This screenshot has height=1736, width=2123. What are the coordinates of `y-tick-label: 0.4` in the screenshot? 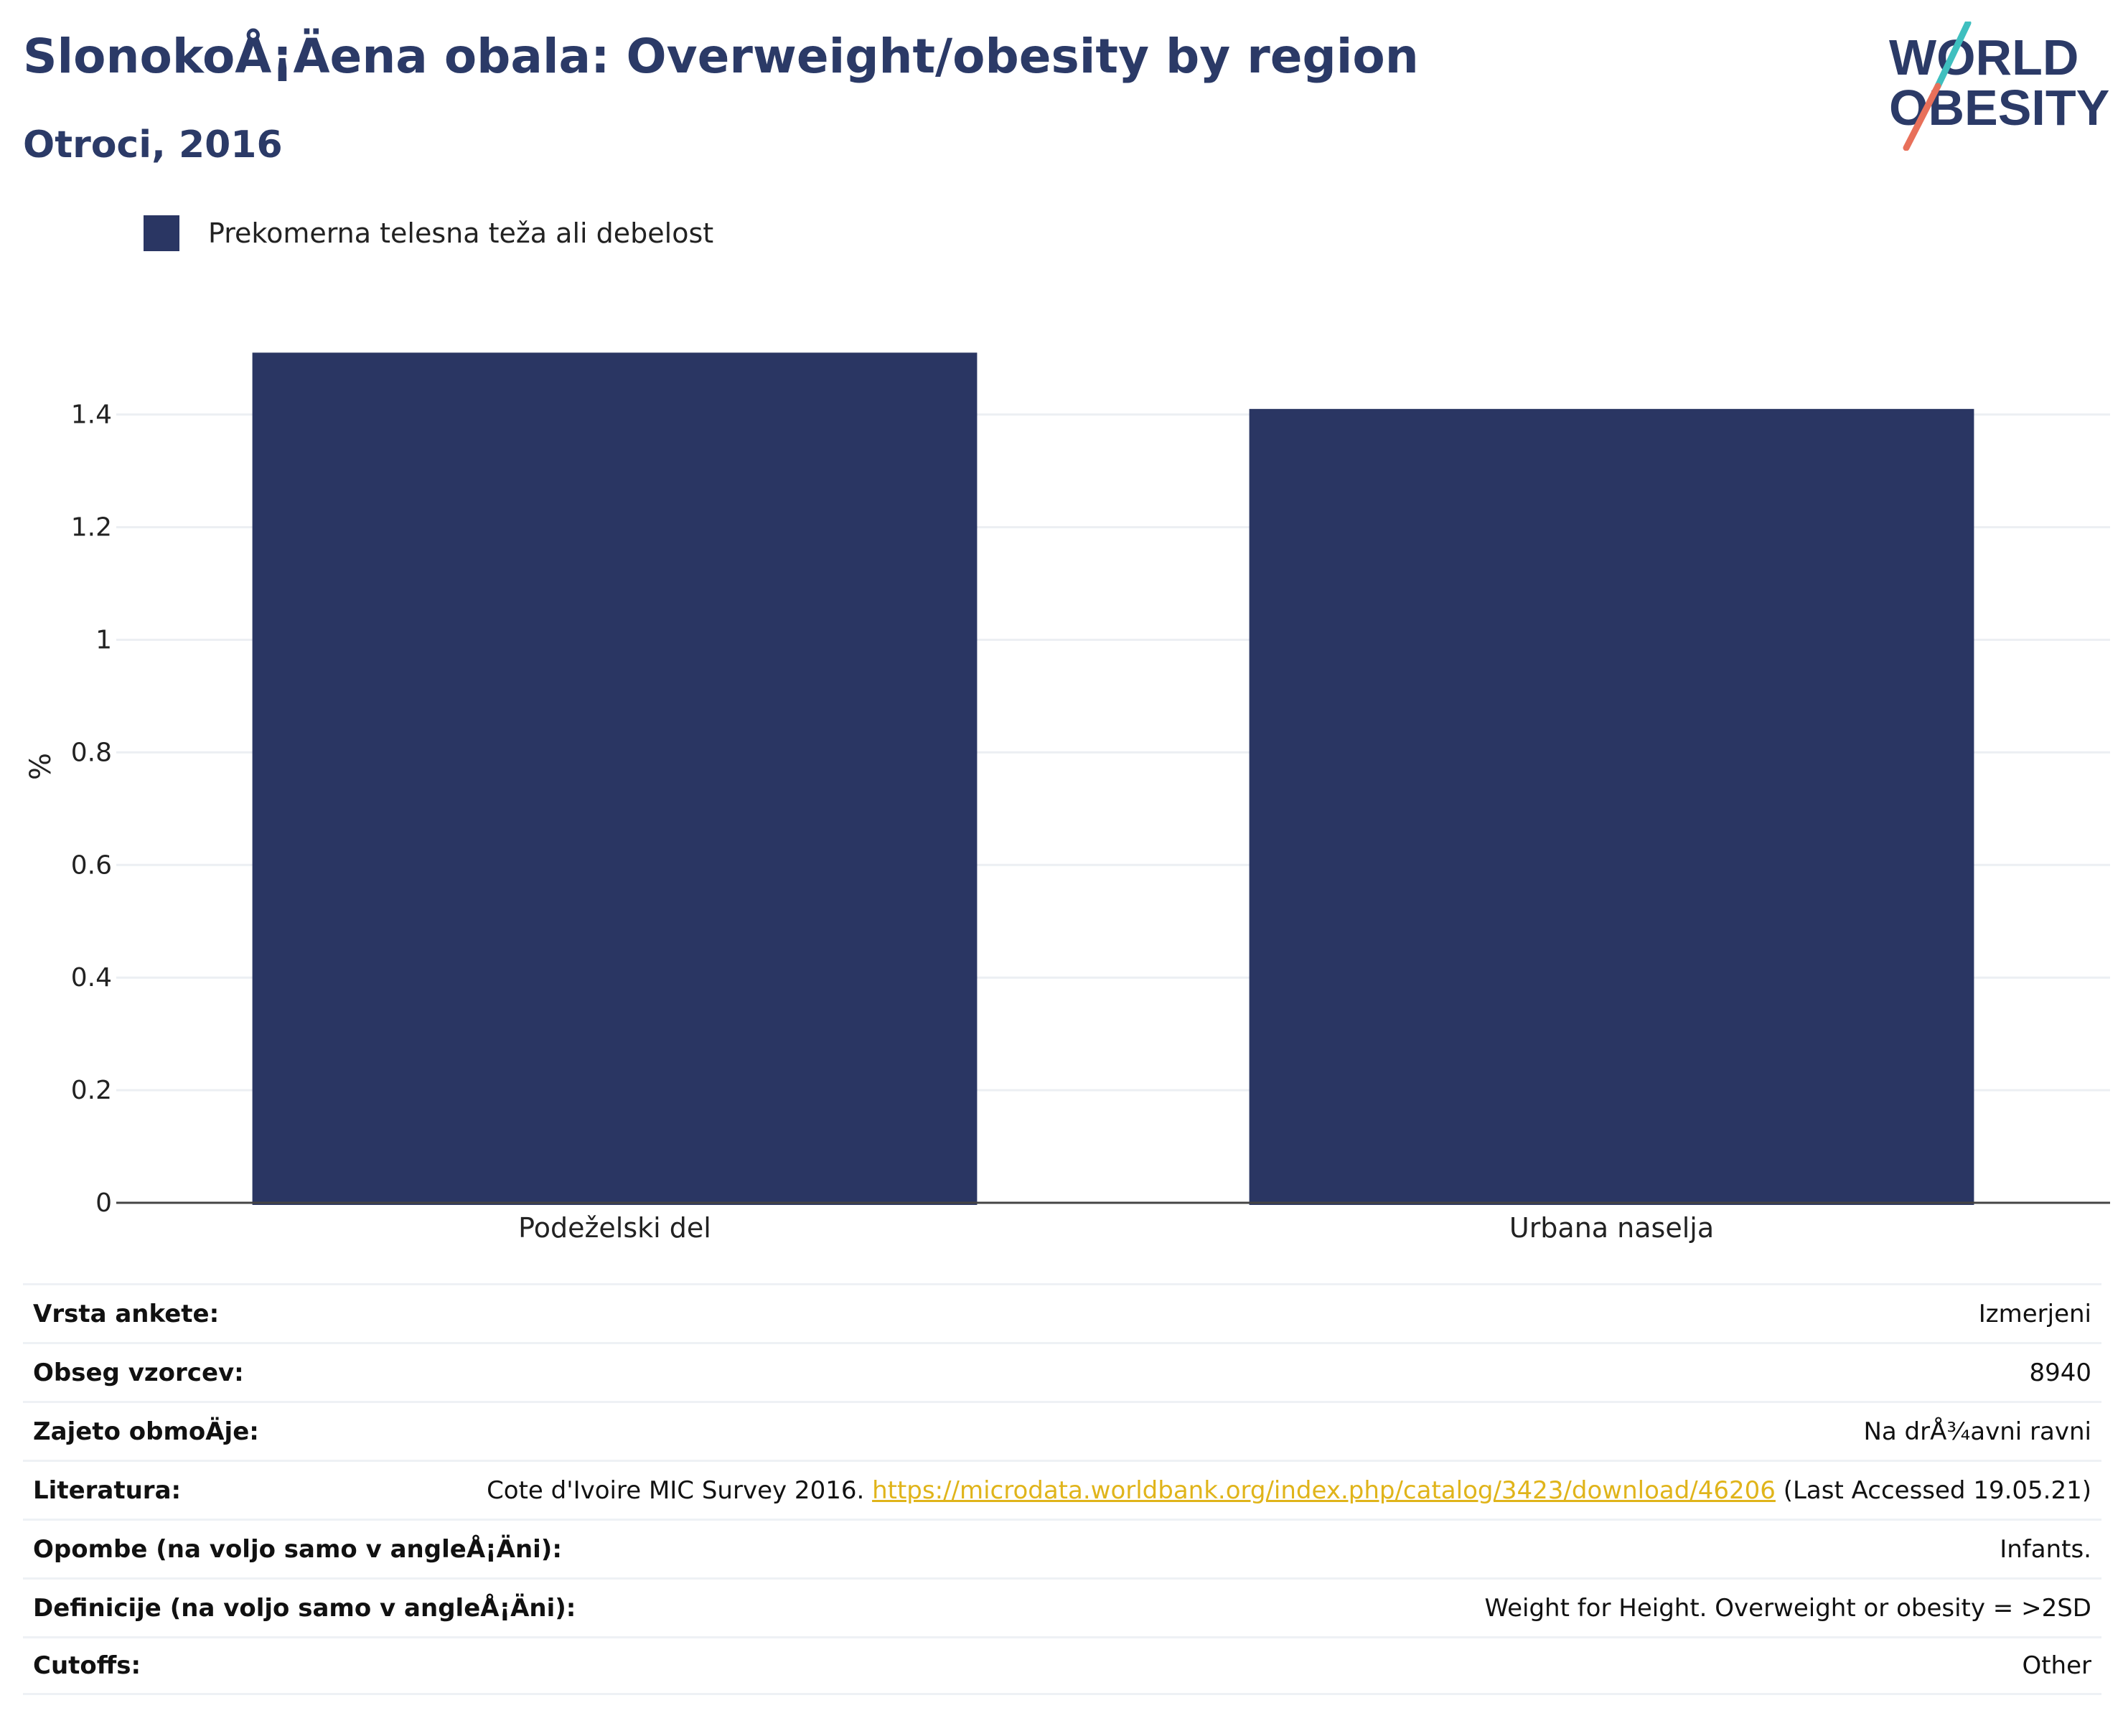 It's located at (91, 978).